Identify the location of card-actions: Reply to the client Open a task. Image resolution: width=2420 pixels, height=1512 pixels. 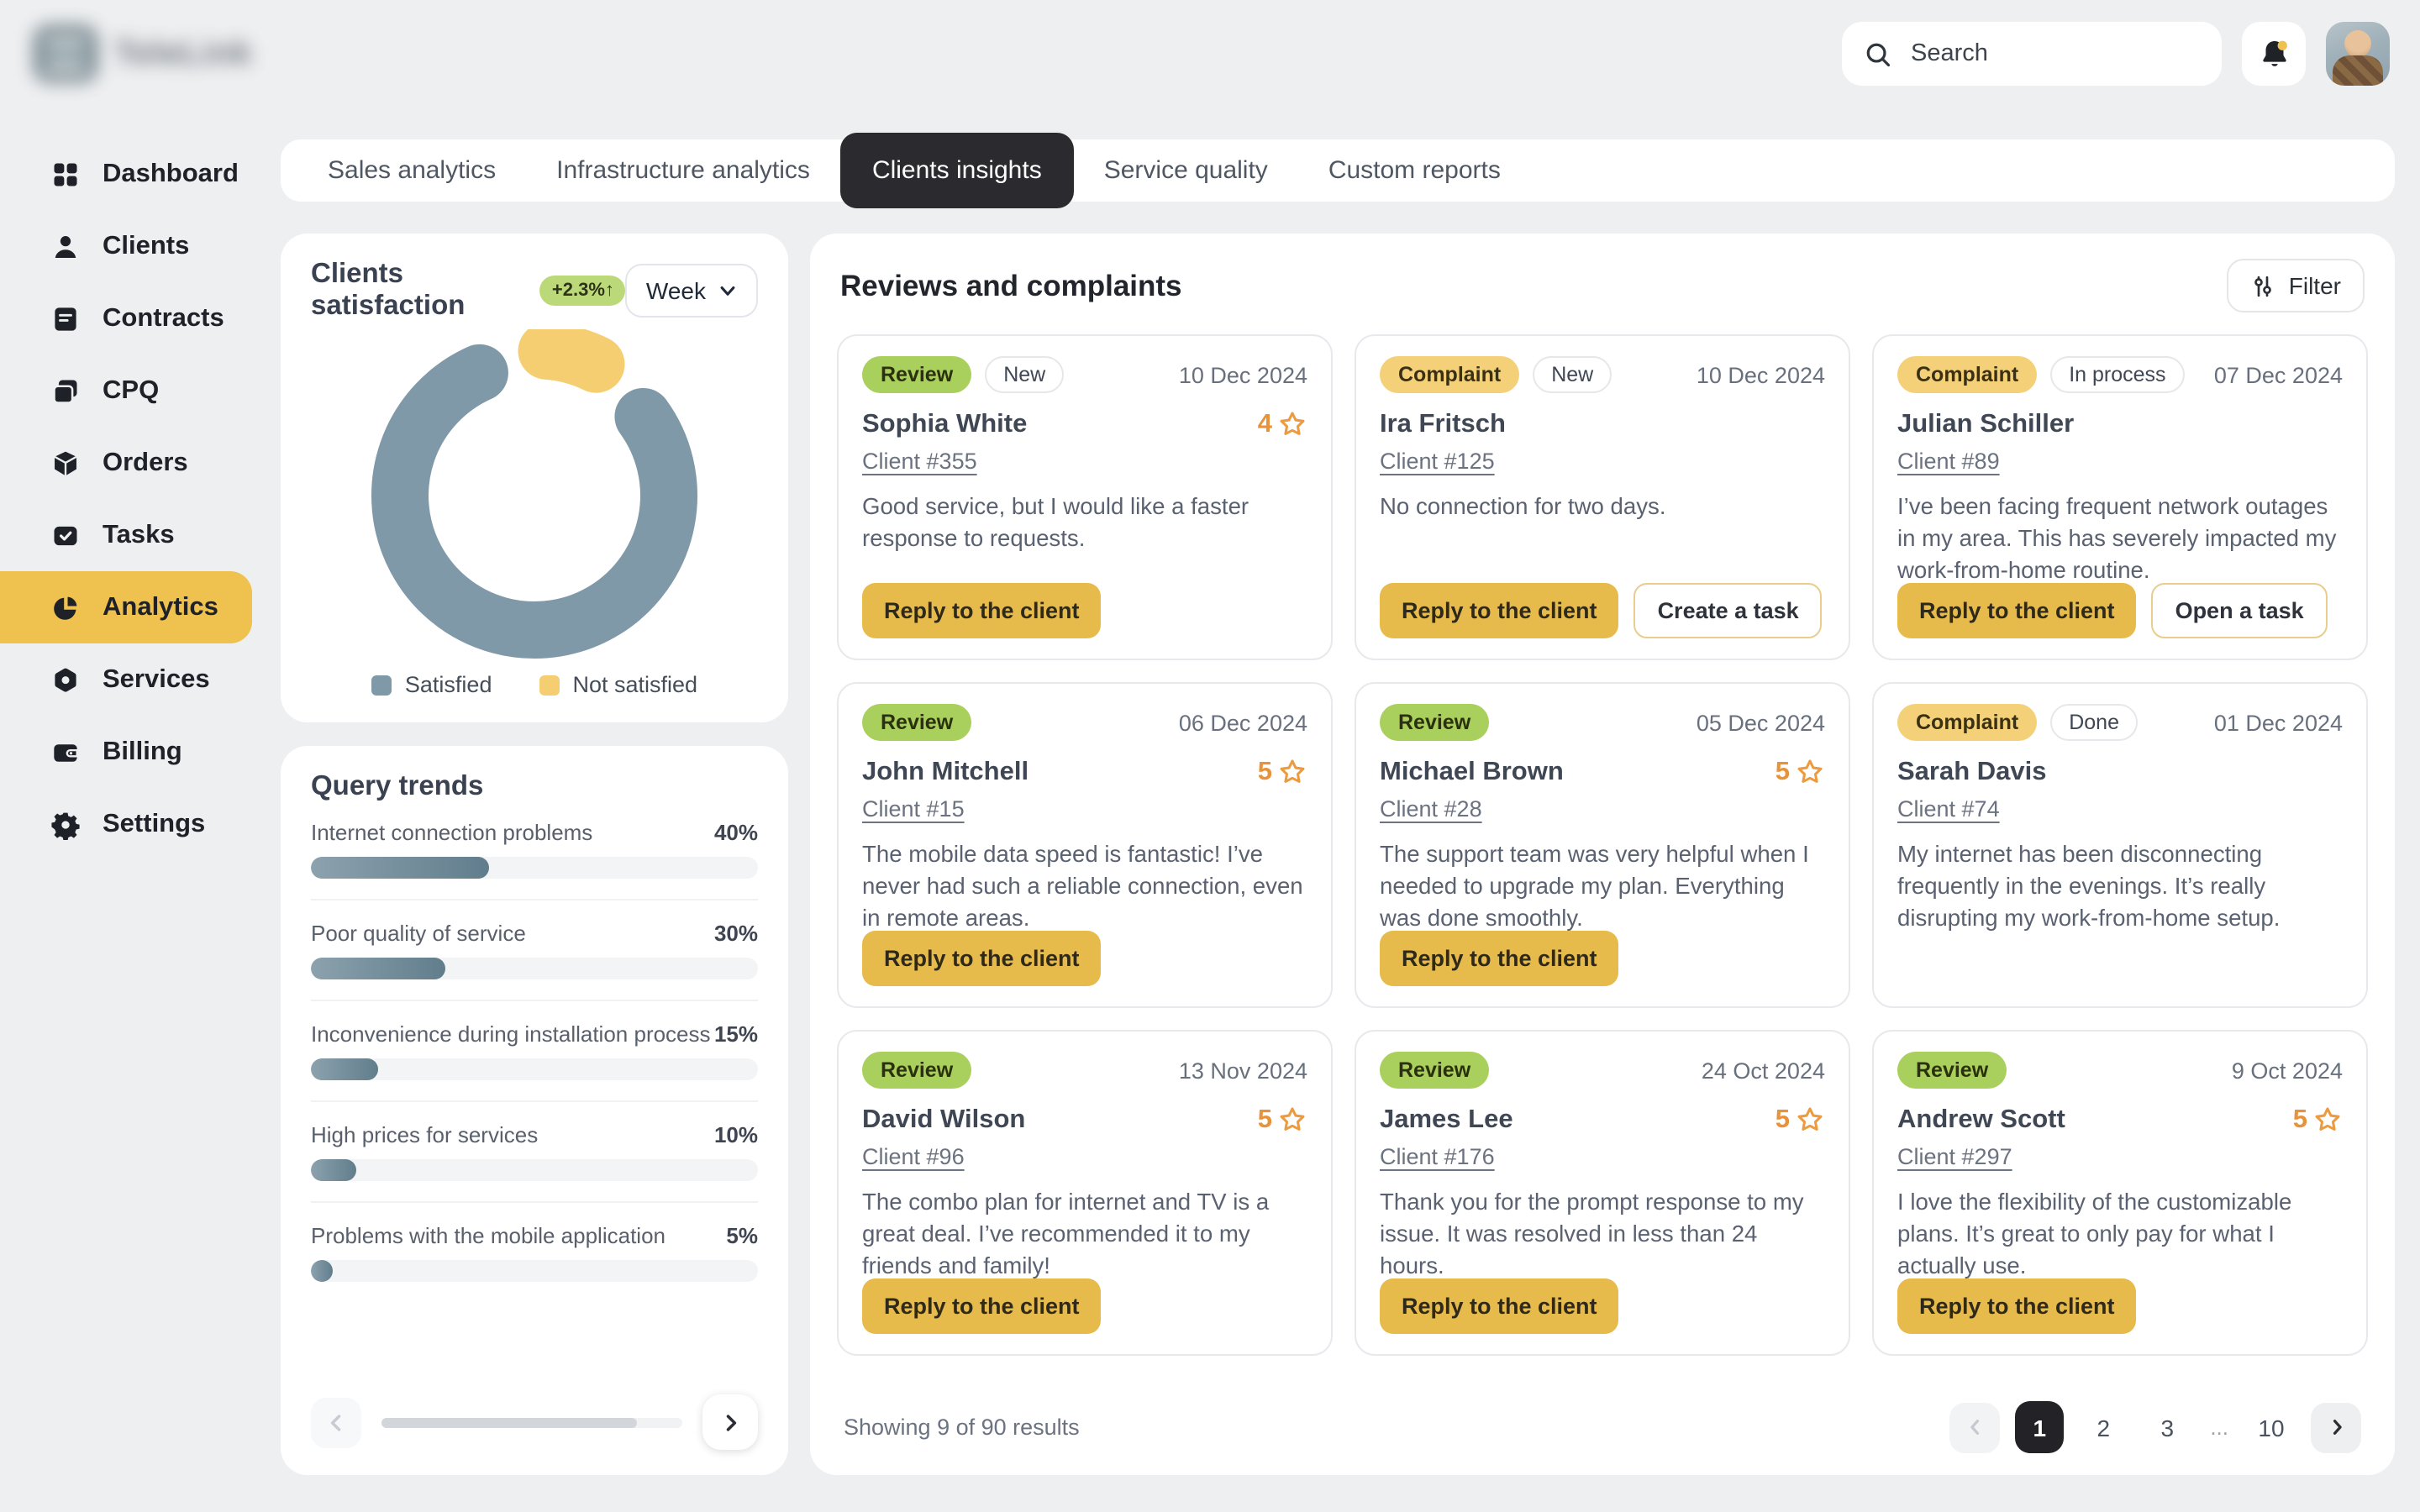
(2112, 610).